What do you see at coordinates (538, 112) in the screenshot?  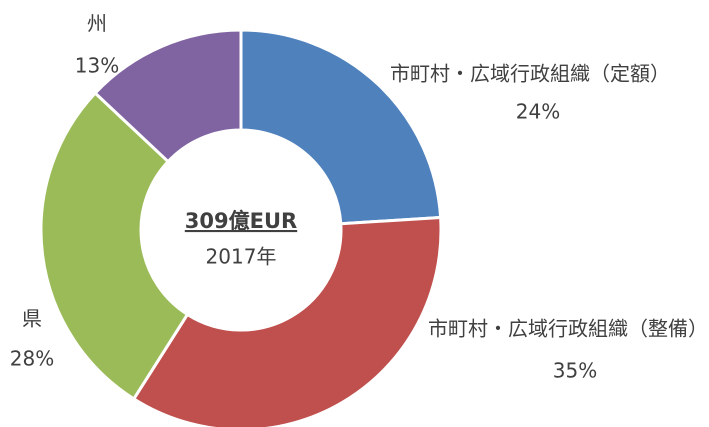 I see `slice-value-label: 24%` at bounding box center [538, 112].